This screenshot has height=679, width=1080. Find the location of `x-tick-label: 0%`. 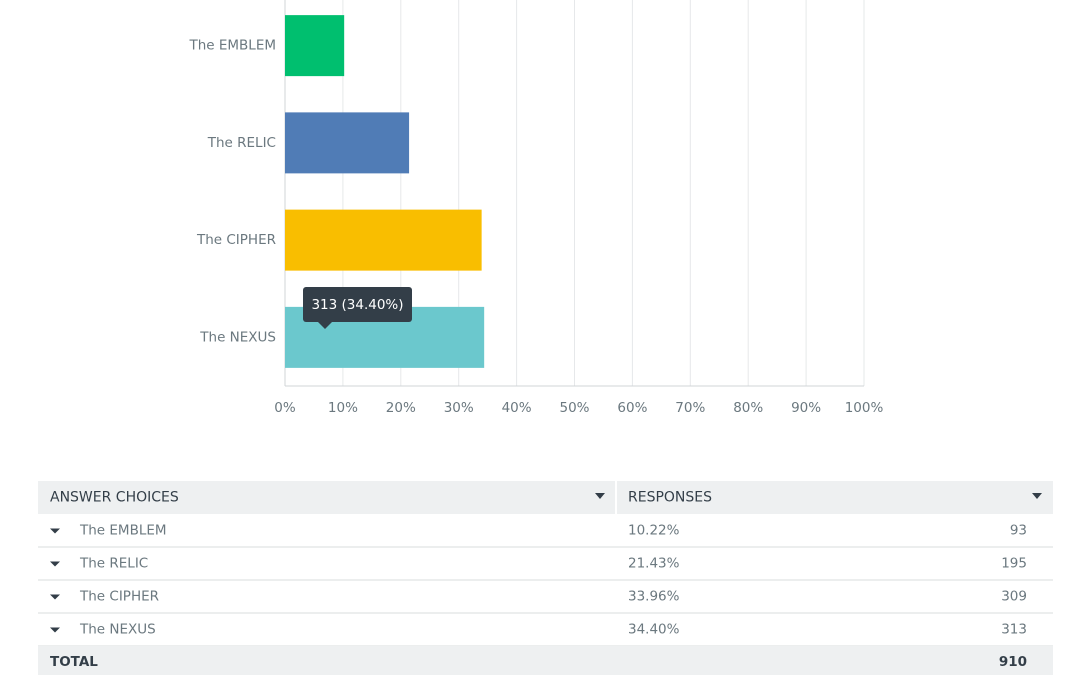

x-tick-label: 0% is located at coordinates (285, 408).